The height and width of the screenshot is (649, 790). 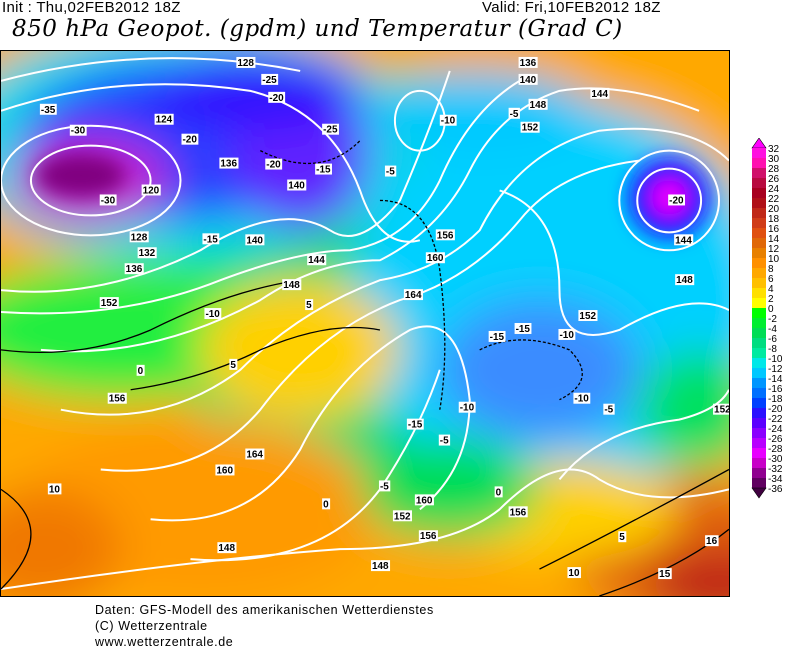 I want to click on geopotential-label: 132, so click(x=147, y=253).